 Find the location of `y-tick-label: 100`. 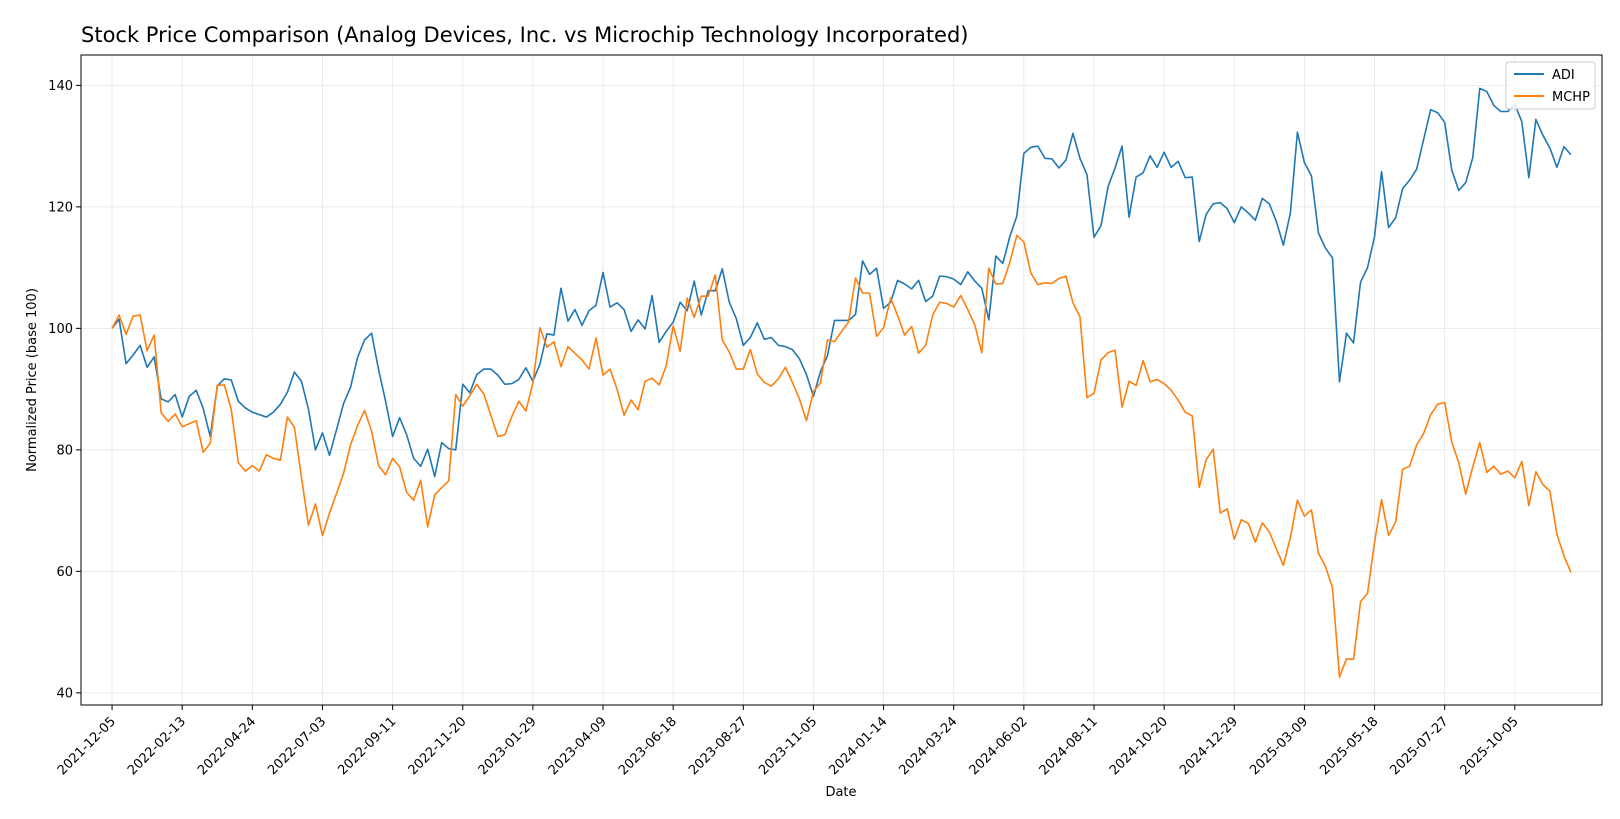

y-tick-label: 100 is located at coordinates (60, 329).